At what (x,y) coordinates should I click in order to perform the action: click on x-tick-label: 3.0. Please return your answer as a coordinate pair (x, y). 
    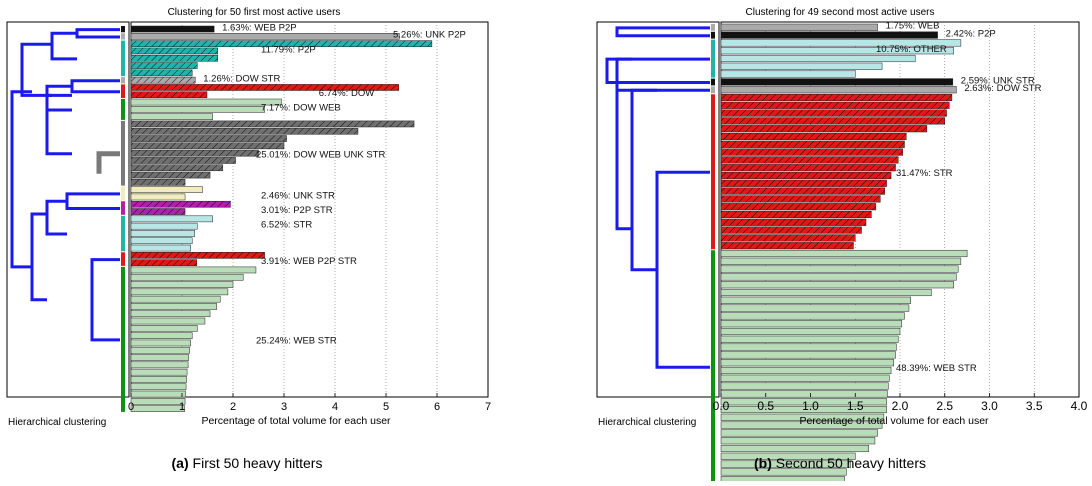
    Looking at the image, I should click on (989, 406).